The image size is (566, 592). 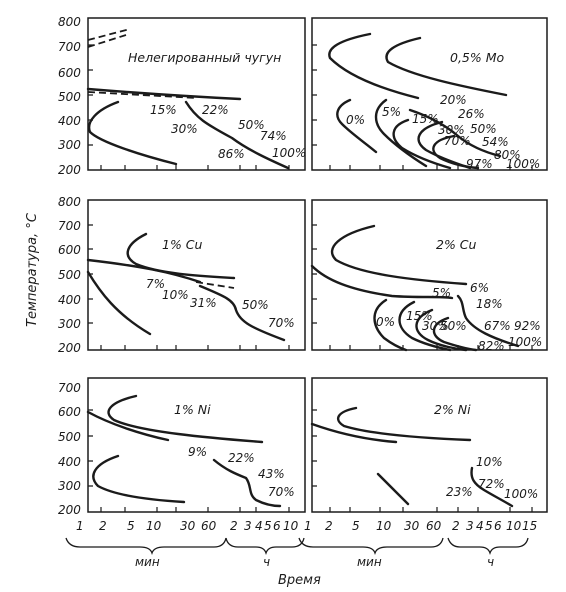 What do you see at coordinates (182, 244) in the screenshot?
I see `panel-title: 1% Cu` at bounding box center [182, 244].